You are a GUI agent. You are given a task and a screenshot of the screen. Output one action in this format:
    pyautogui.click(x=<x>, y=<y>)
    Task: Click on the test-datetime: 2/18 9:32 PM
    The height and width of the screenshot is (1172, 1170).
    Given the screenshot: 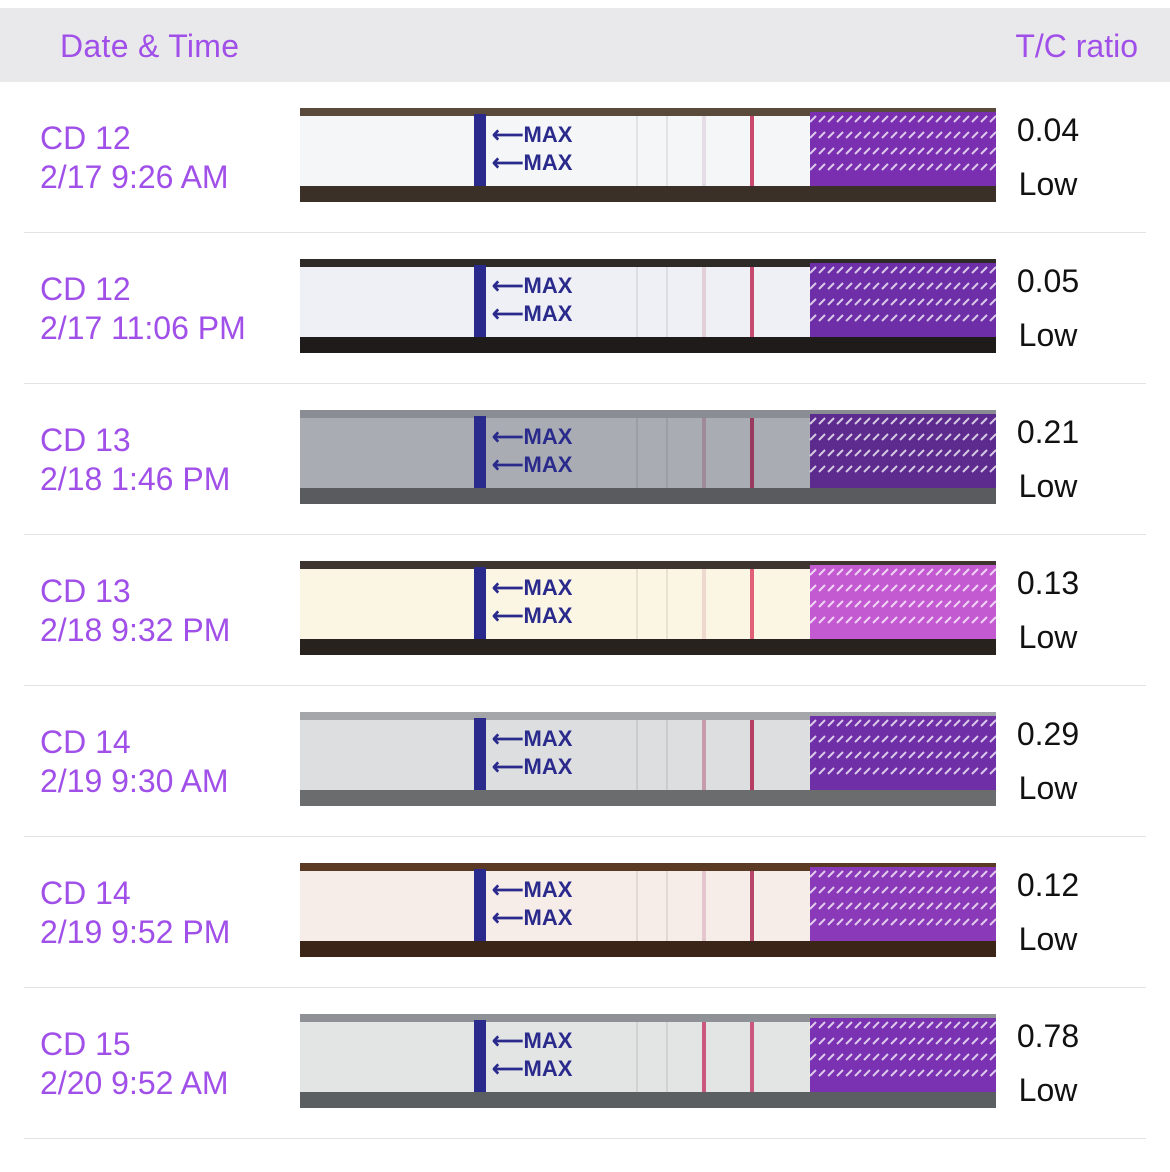 What is the action you would take?
    pyautogui.click(x=135, y=630)
    